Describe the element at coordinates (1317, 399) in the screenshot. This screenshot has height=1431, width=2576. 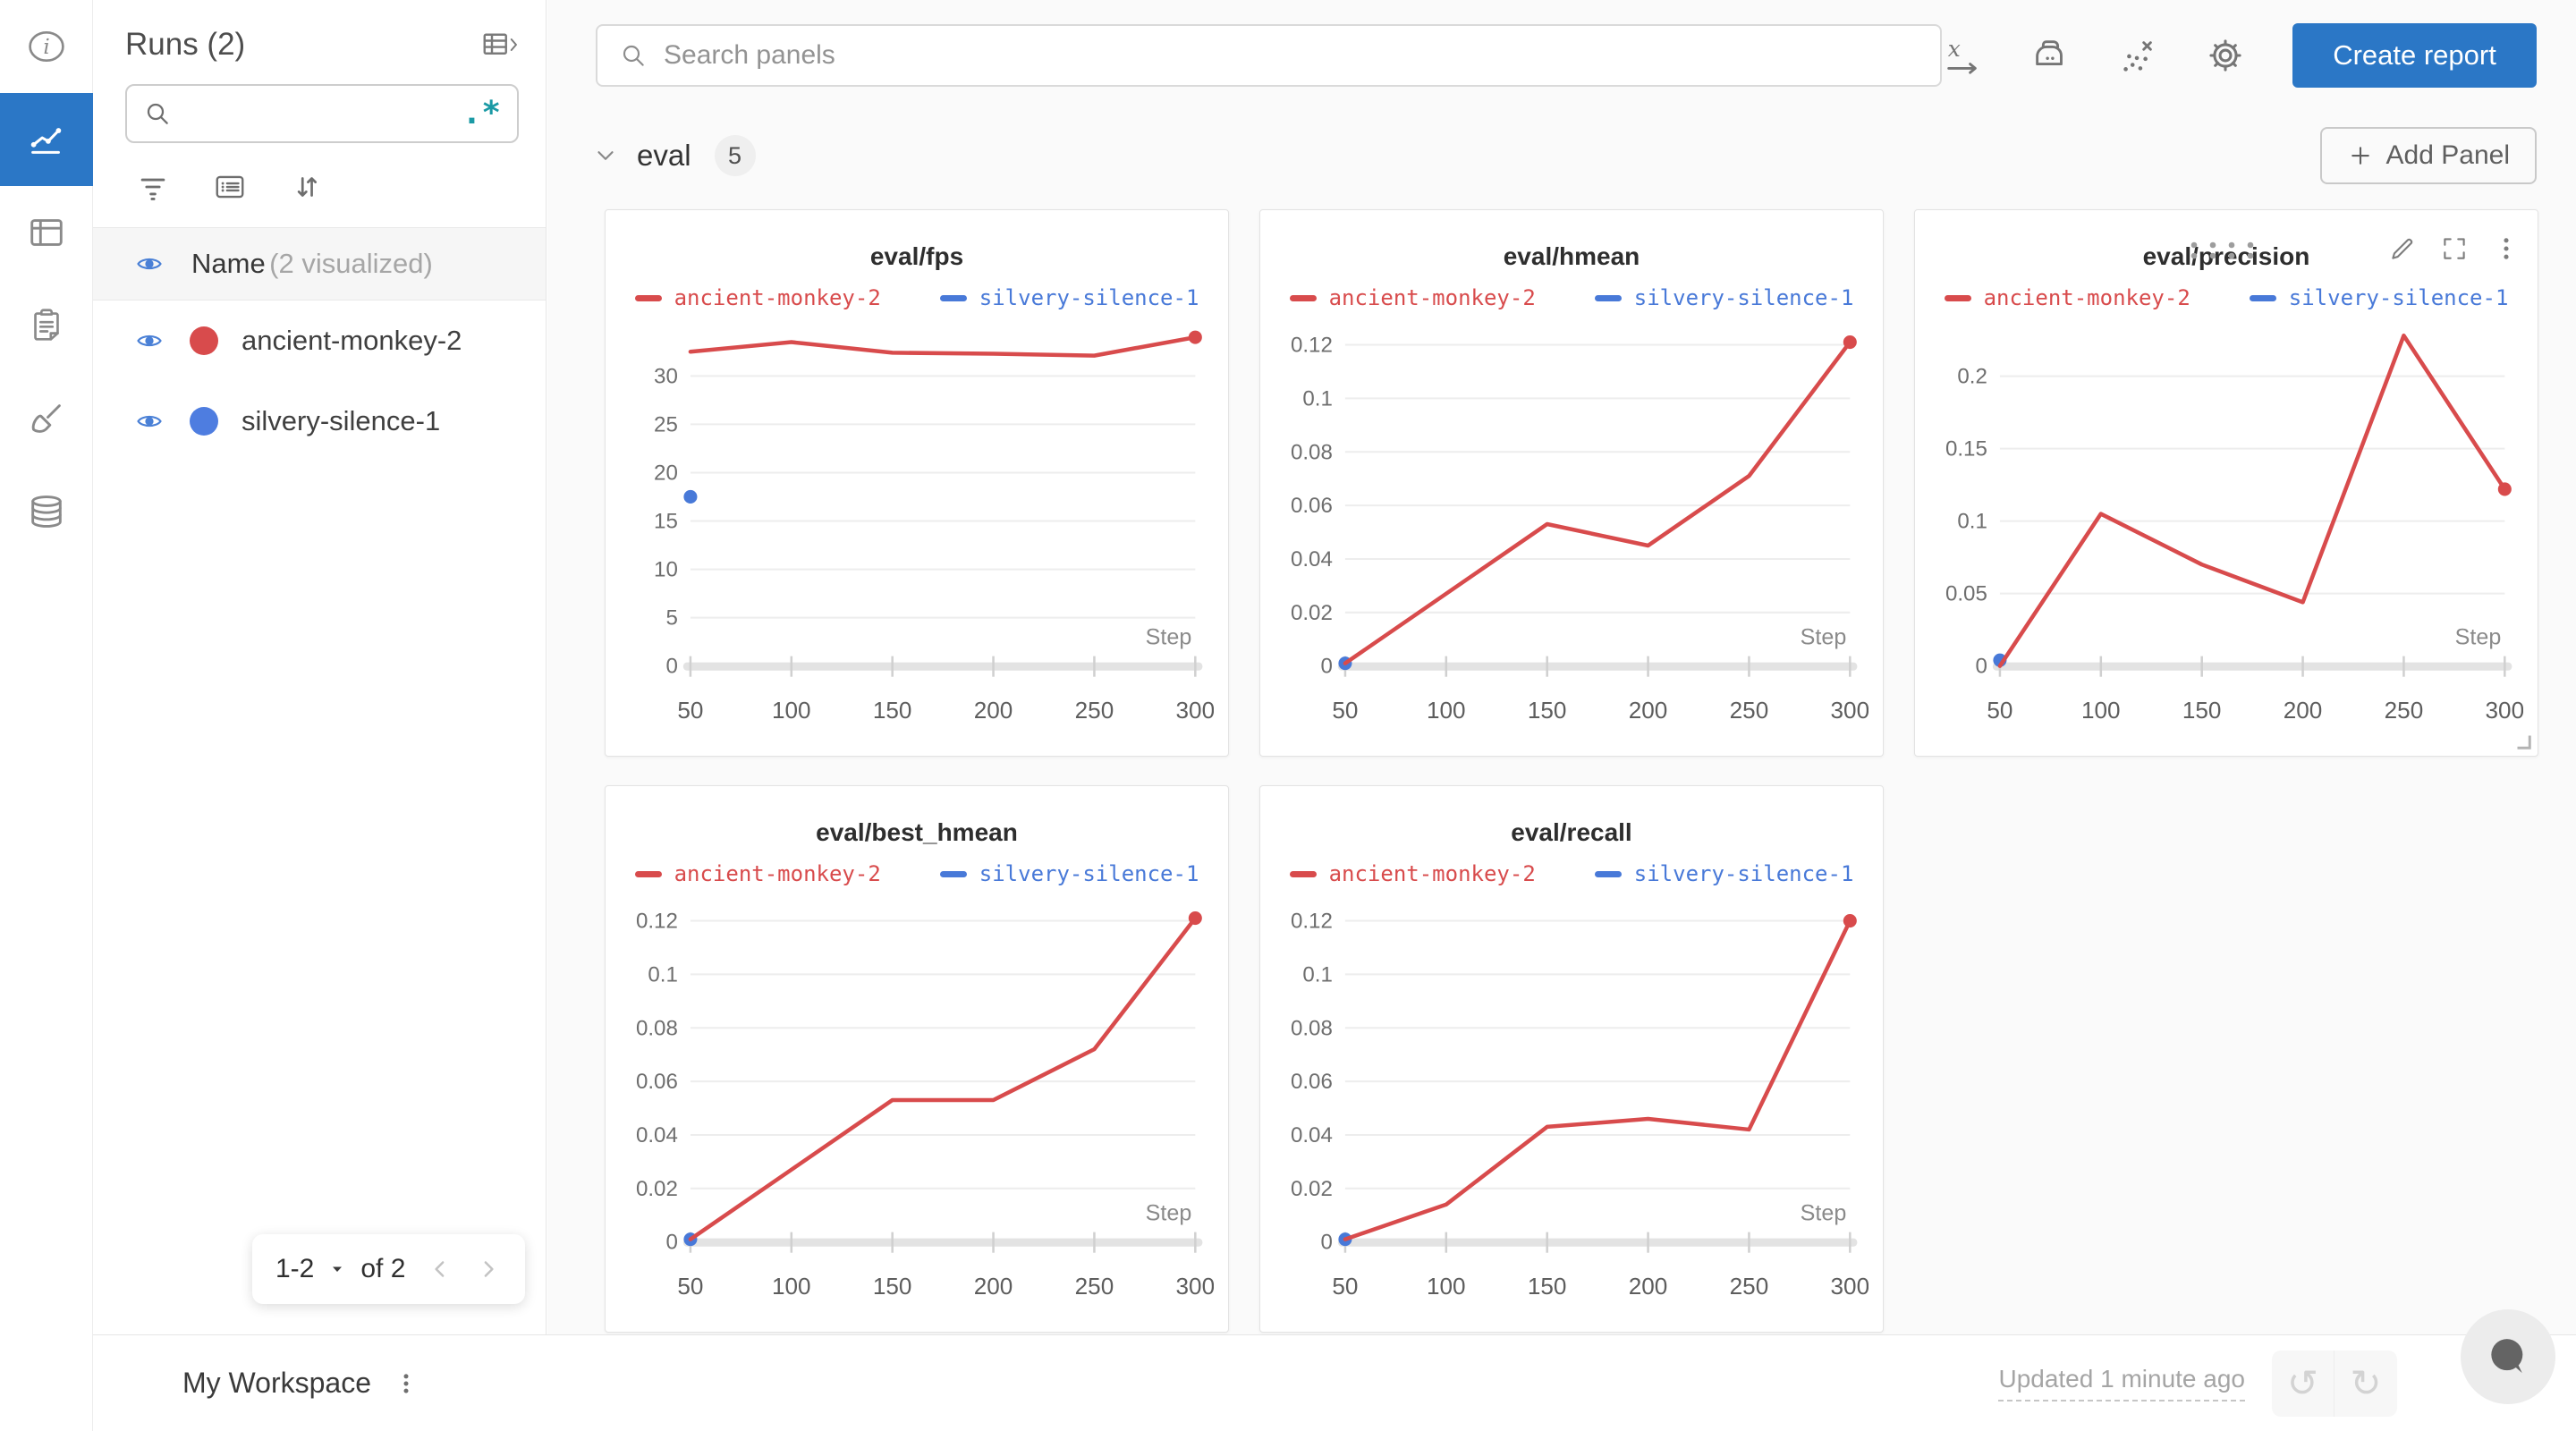
I see `svg-text: 0.1` at that location.